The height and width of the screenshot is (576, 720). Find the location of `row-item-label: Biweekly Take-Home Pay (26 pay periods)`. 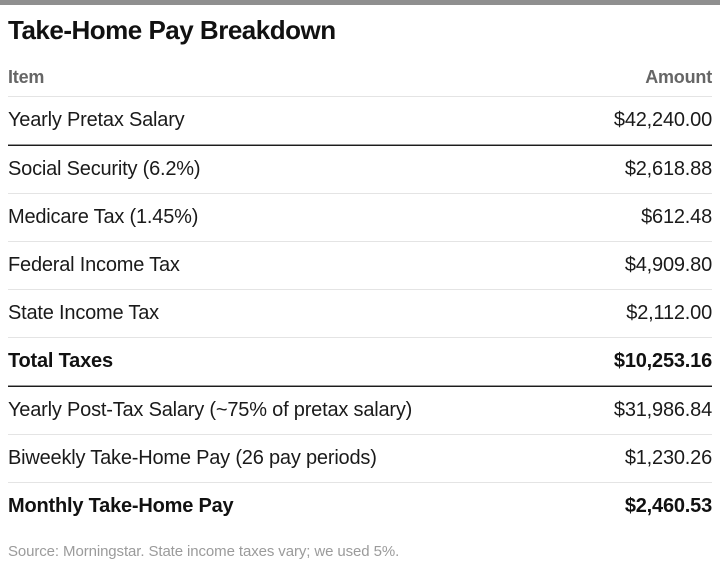

row-item-label: Biweekly Take-Home Pay (26 pay periods) is located at coordinates (192, 458).